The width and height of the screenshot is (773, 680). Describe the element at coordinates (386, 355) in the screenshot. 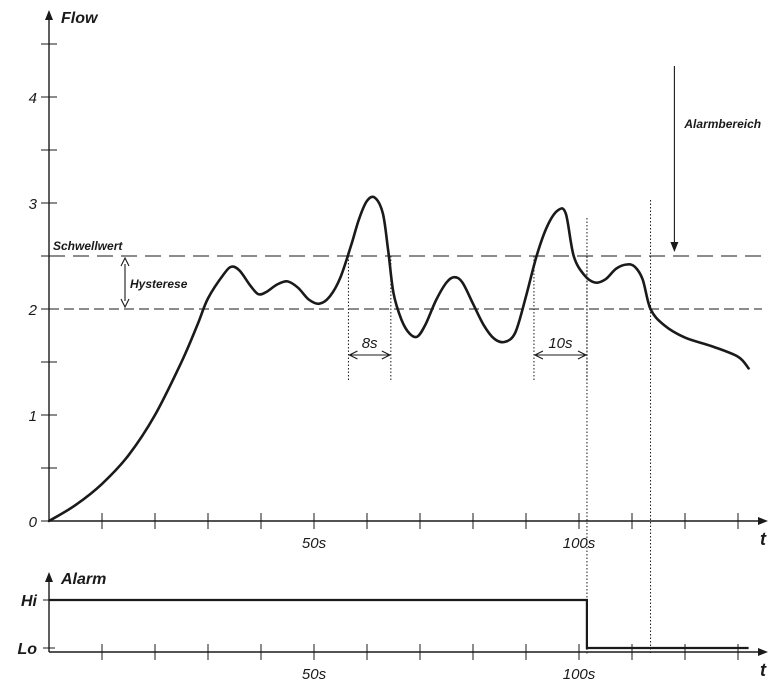

I see `interval-8s-arrowhead-right` at that location.